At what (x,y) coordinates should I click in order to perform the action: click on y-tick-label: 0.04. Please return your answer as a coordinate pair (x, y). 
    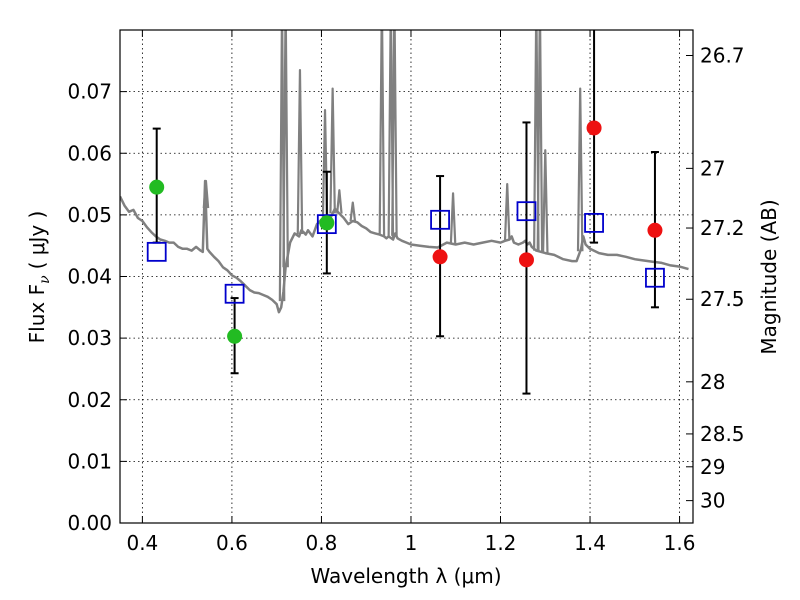
    Looking at the image, I should click on (89, 277).